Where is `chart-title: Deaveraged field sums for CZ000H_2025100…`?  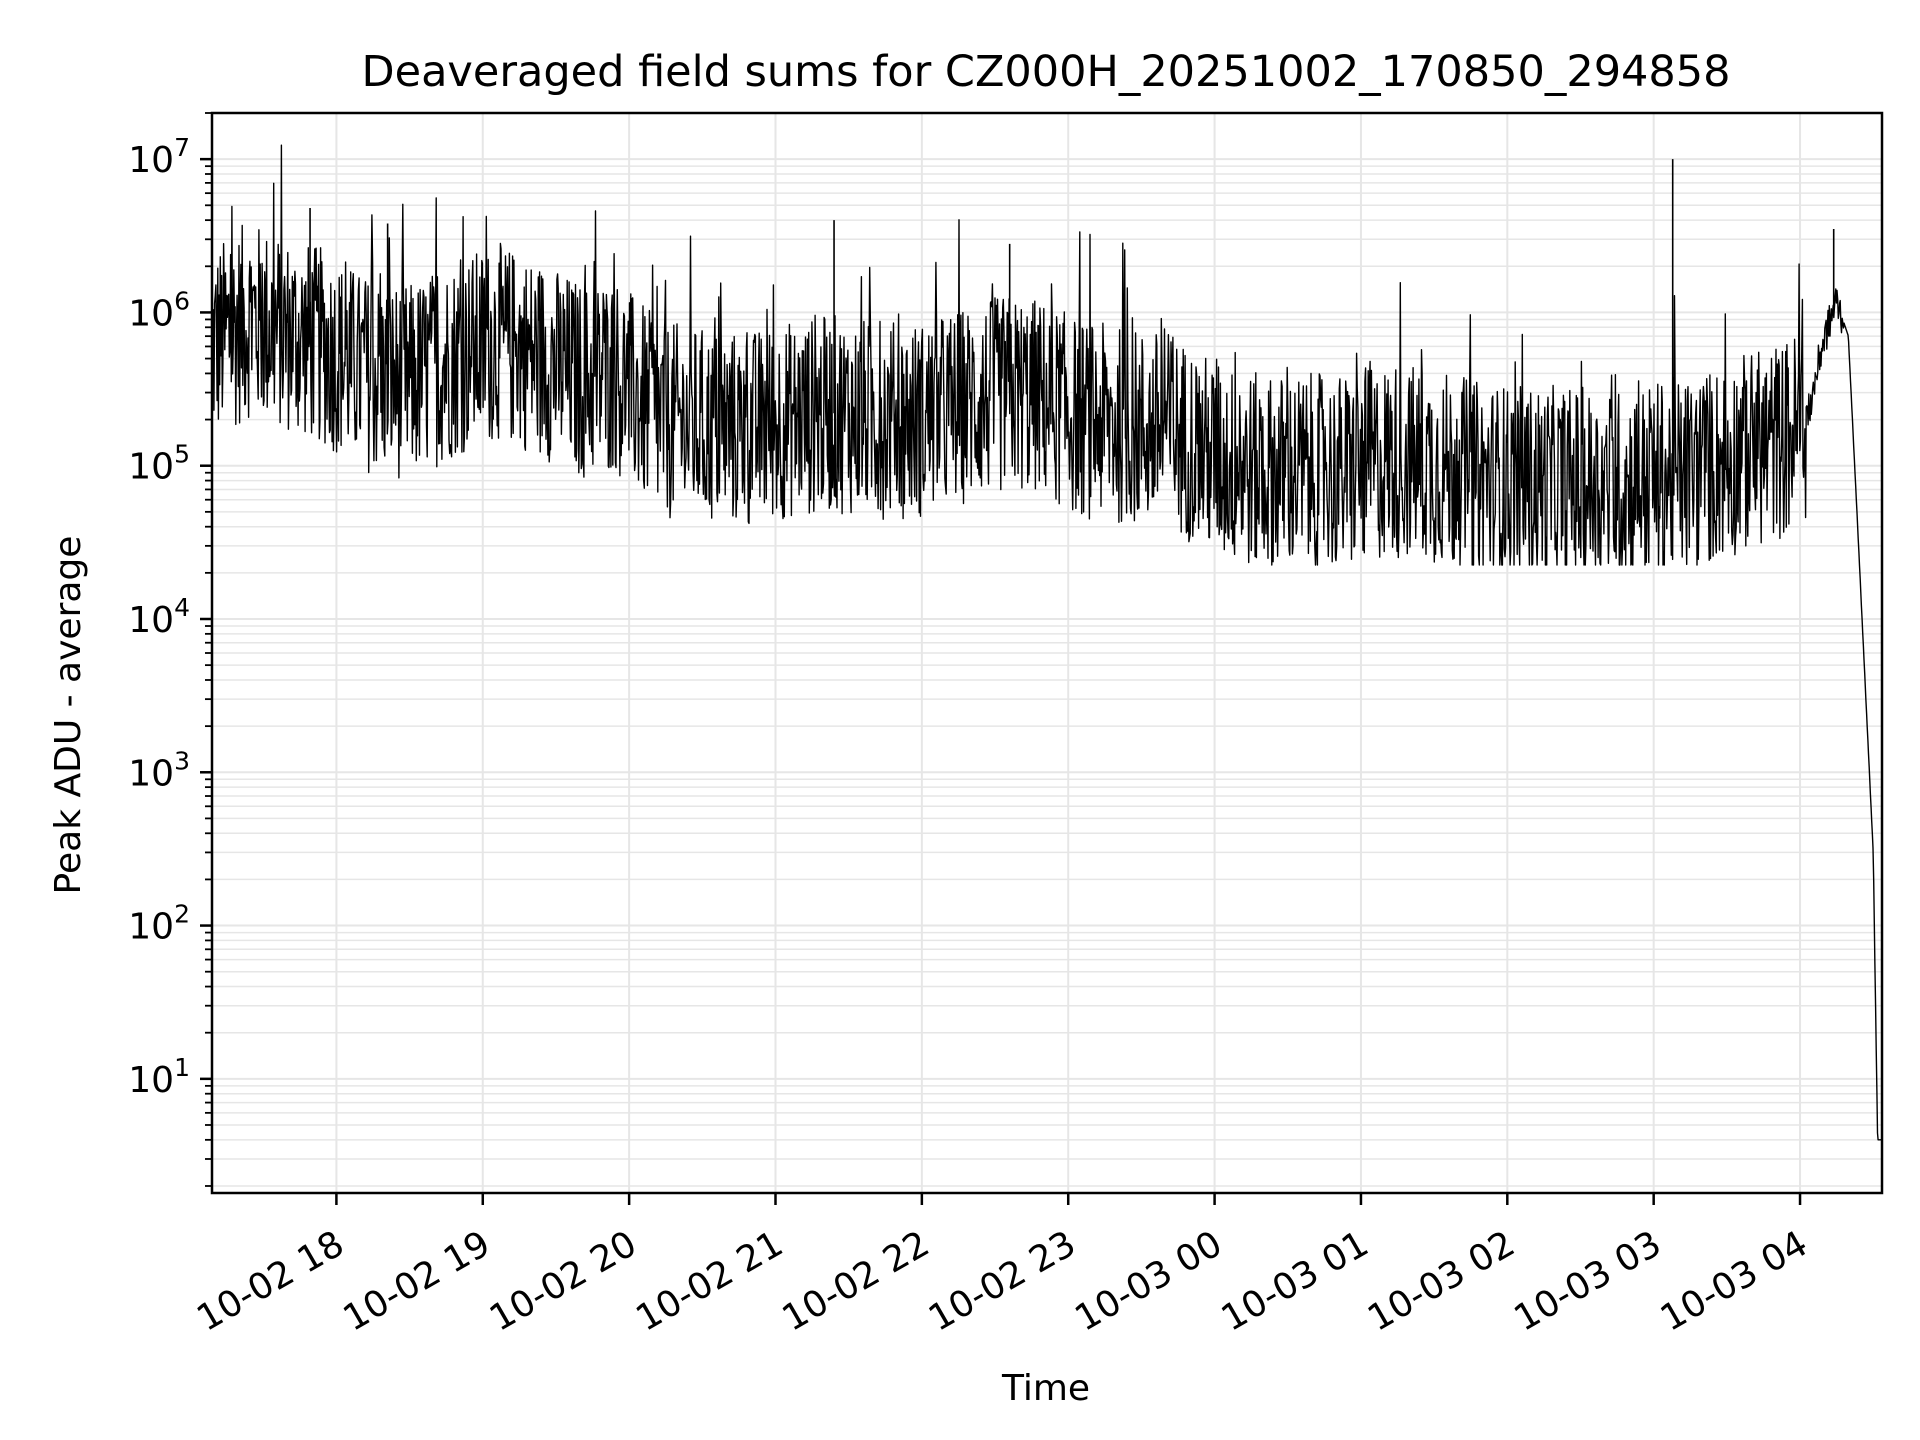
chart-title: Deaveraged field sums for CZ000H_2025100… is located at coordinates (1046, 72).